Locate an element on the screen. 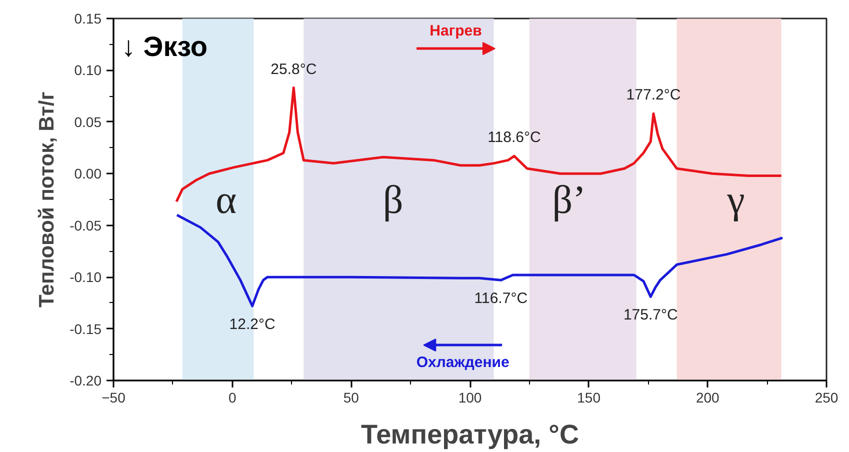  annotation: 175.7°C is located at coordinates (650, 315).